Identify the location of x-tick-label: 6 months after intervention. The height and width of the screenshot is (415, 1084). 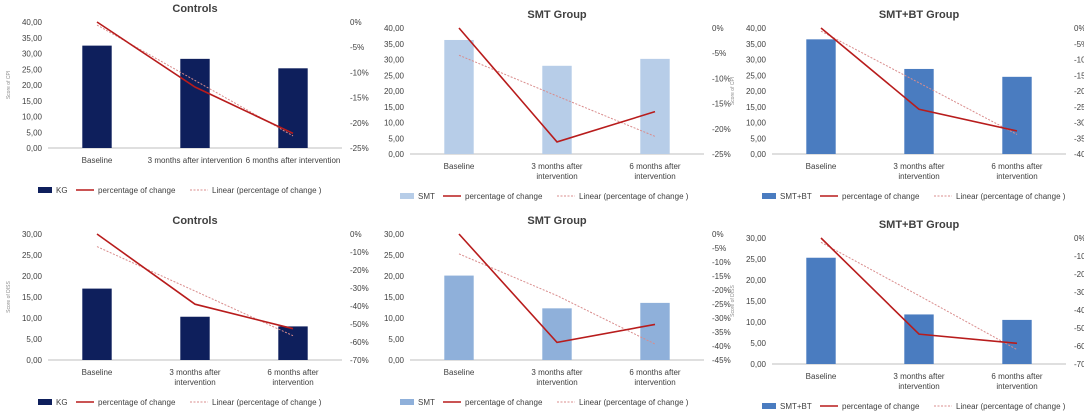
(293, 160).